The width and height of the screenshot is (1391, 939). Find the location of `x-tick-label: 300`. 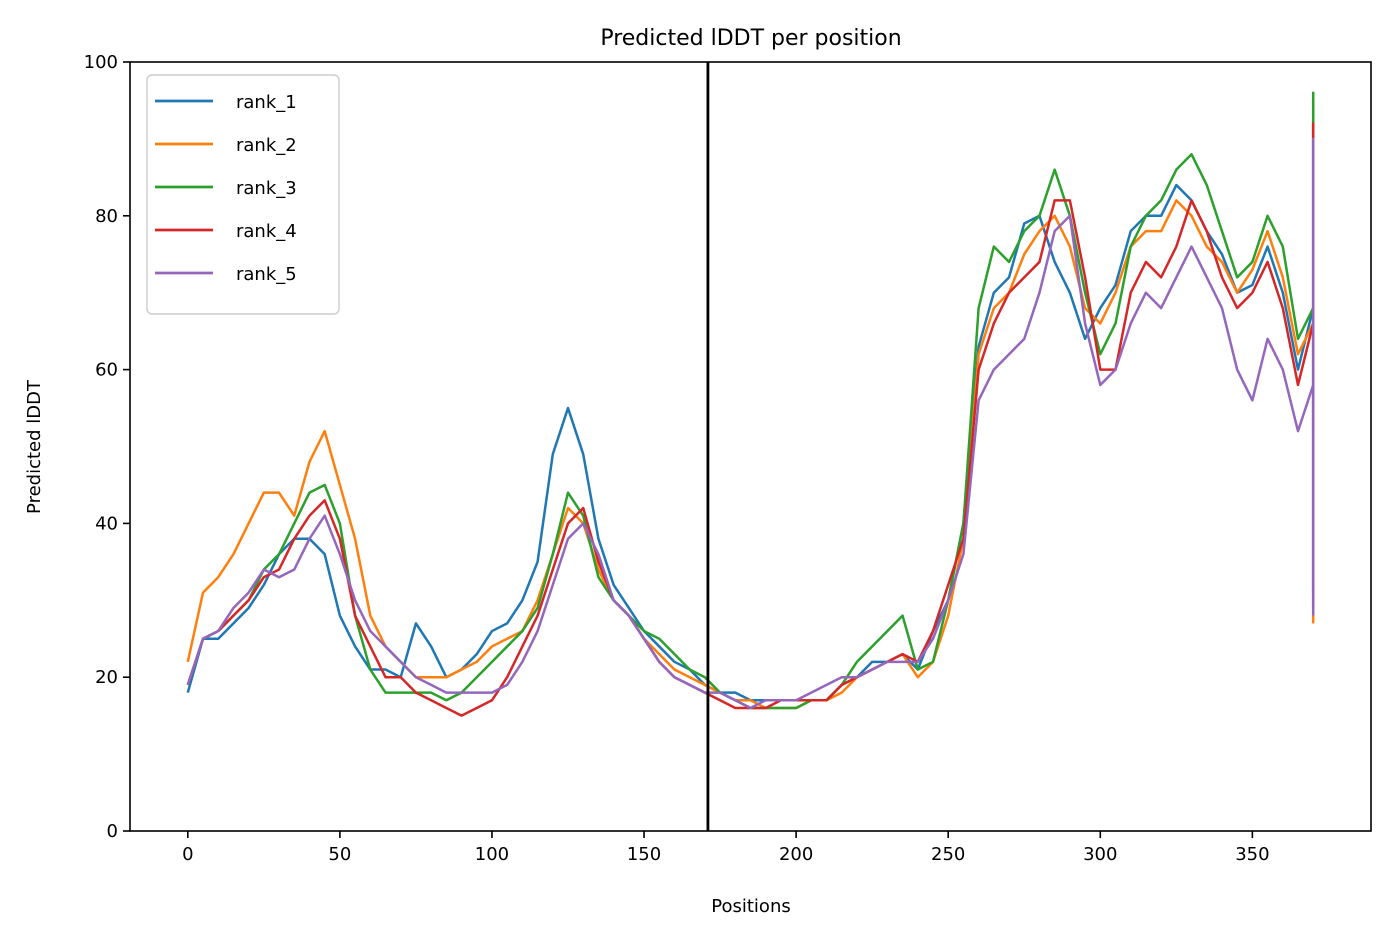

x-tick-label: 300 is located at coordinates (1100, 854).